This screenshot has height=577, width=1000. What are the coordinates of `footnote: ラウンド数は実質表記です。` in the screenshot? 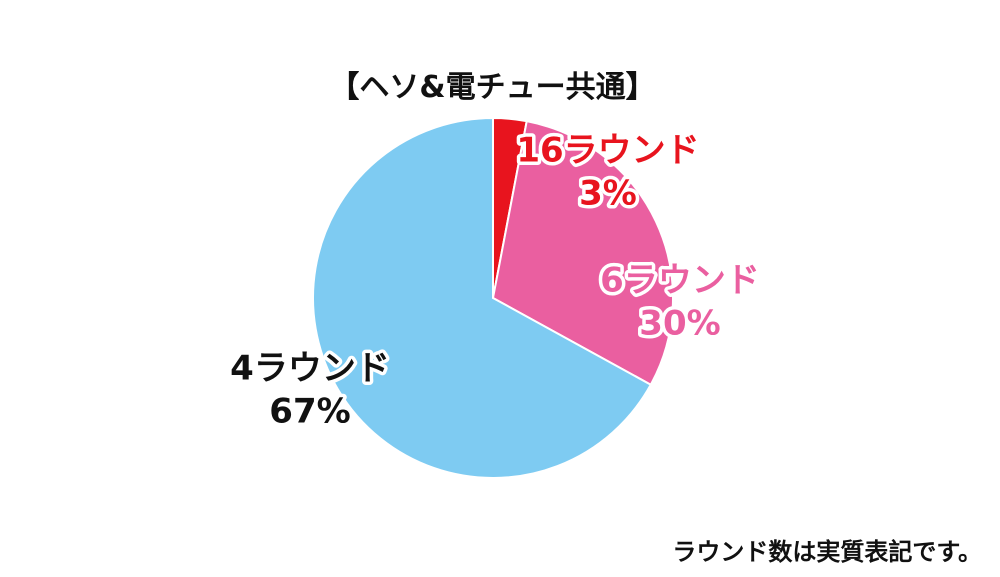 It's located at (827, 552).